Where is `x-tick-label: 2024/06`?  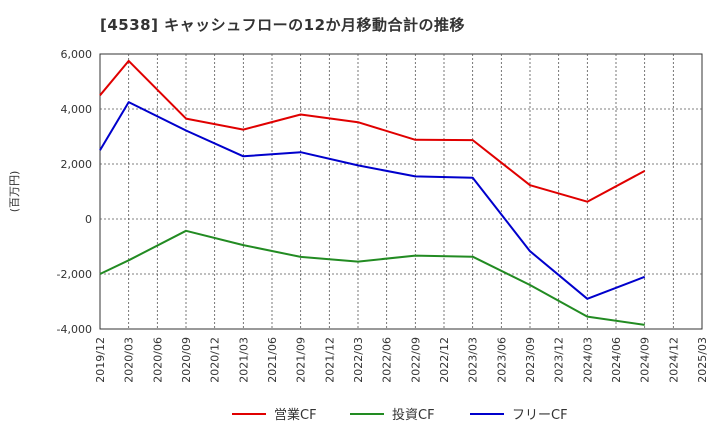
x-tick-label: 2024/06 is located at coordinates (616, 360).